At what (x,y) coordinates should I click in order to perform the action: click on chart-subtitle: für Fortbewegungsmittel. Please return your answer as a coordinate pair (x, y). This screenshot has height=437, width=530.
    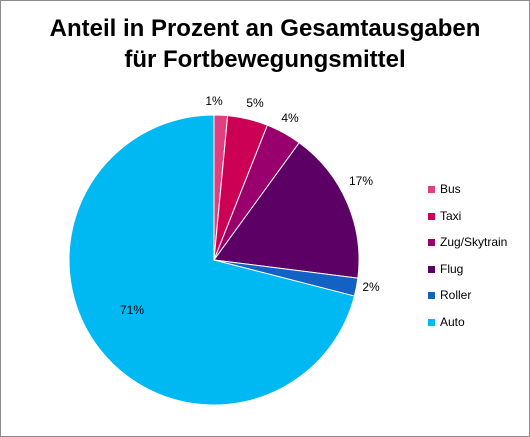
    Looking at the image, I should click on (265, 59).